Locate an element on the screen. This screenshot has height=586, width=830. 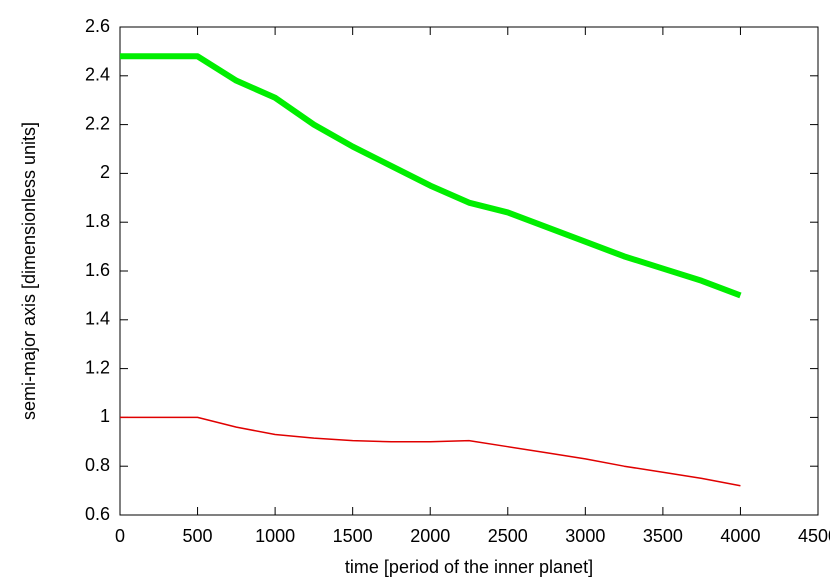
y-tick-label: 1.2 is located at coordinates (97, 367).